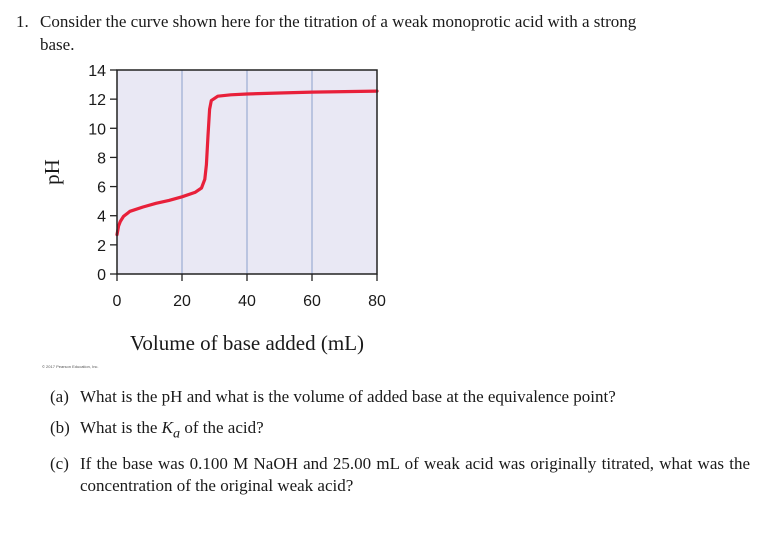 The image size is (759, 550). Describe the element at coordinates (247, 301) in the screenshot. I see `x-tick-label-40: 40` at that location.